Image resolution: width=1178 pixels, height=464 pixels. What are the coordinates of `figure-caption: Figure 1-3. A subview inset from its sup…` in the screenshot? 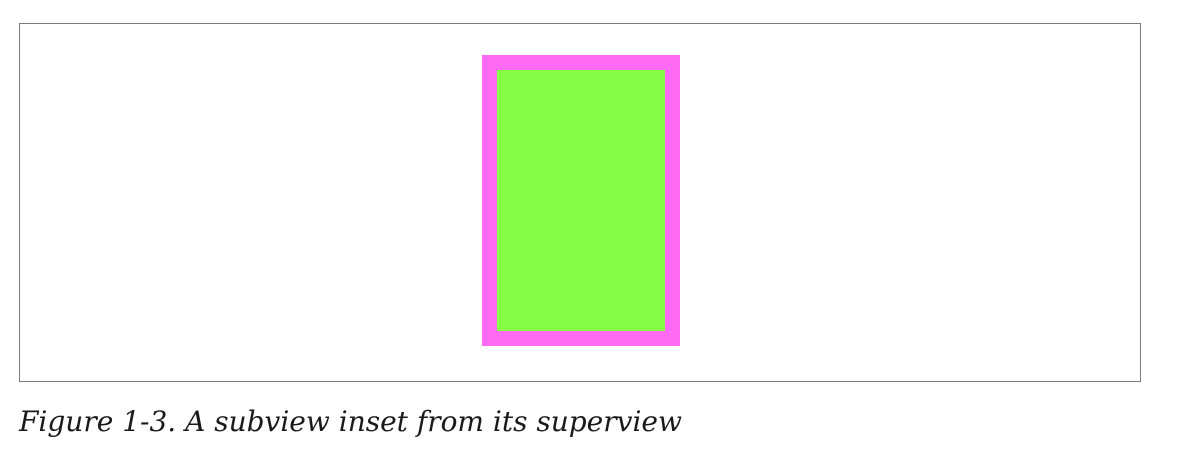 It's located at (350, 421).